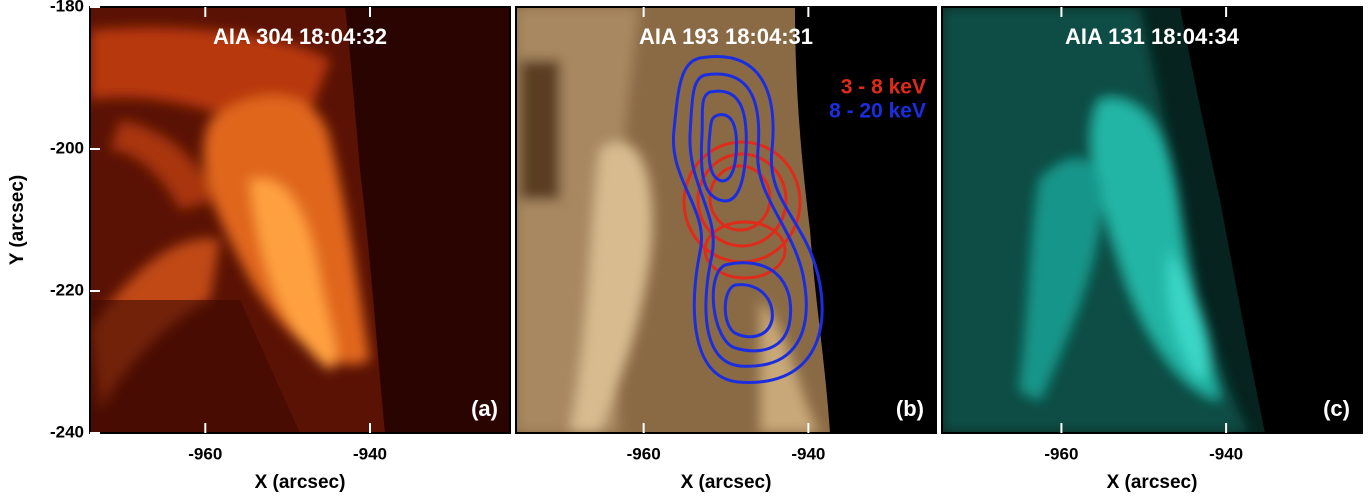 The height and width of the screenshot is (496, 1372). What do you see at coordinates (883, 87) in the screenshot?
I see `legend-entry: 3 - 8 keV` at bounding box center [883, 87].